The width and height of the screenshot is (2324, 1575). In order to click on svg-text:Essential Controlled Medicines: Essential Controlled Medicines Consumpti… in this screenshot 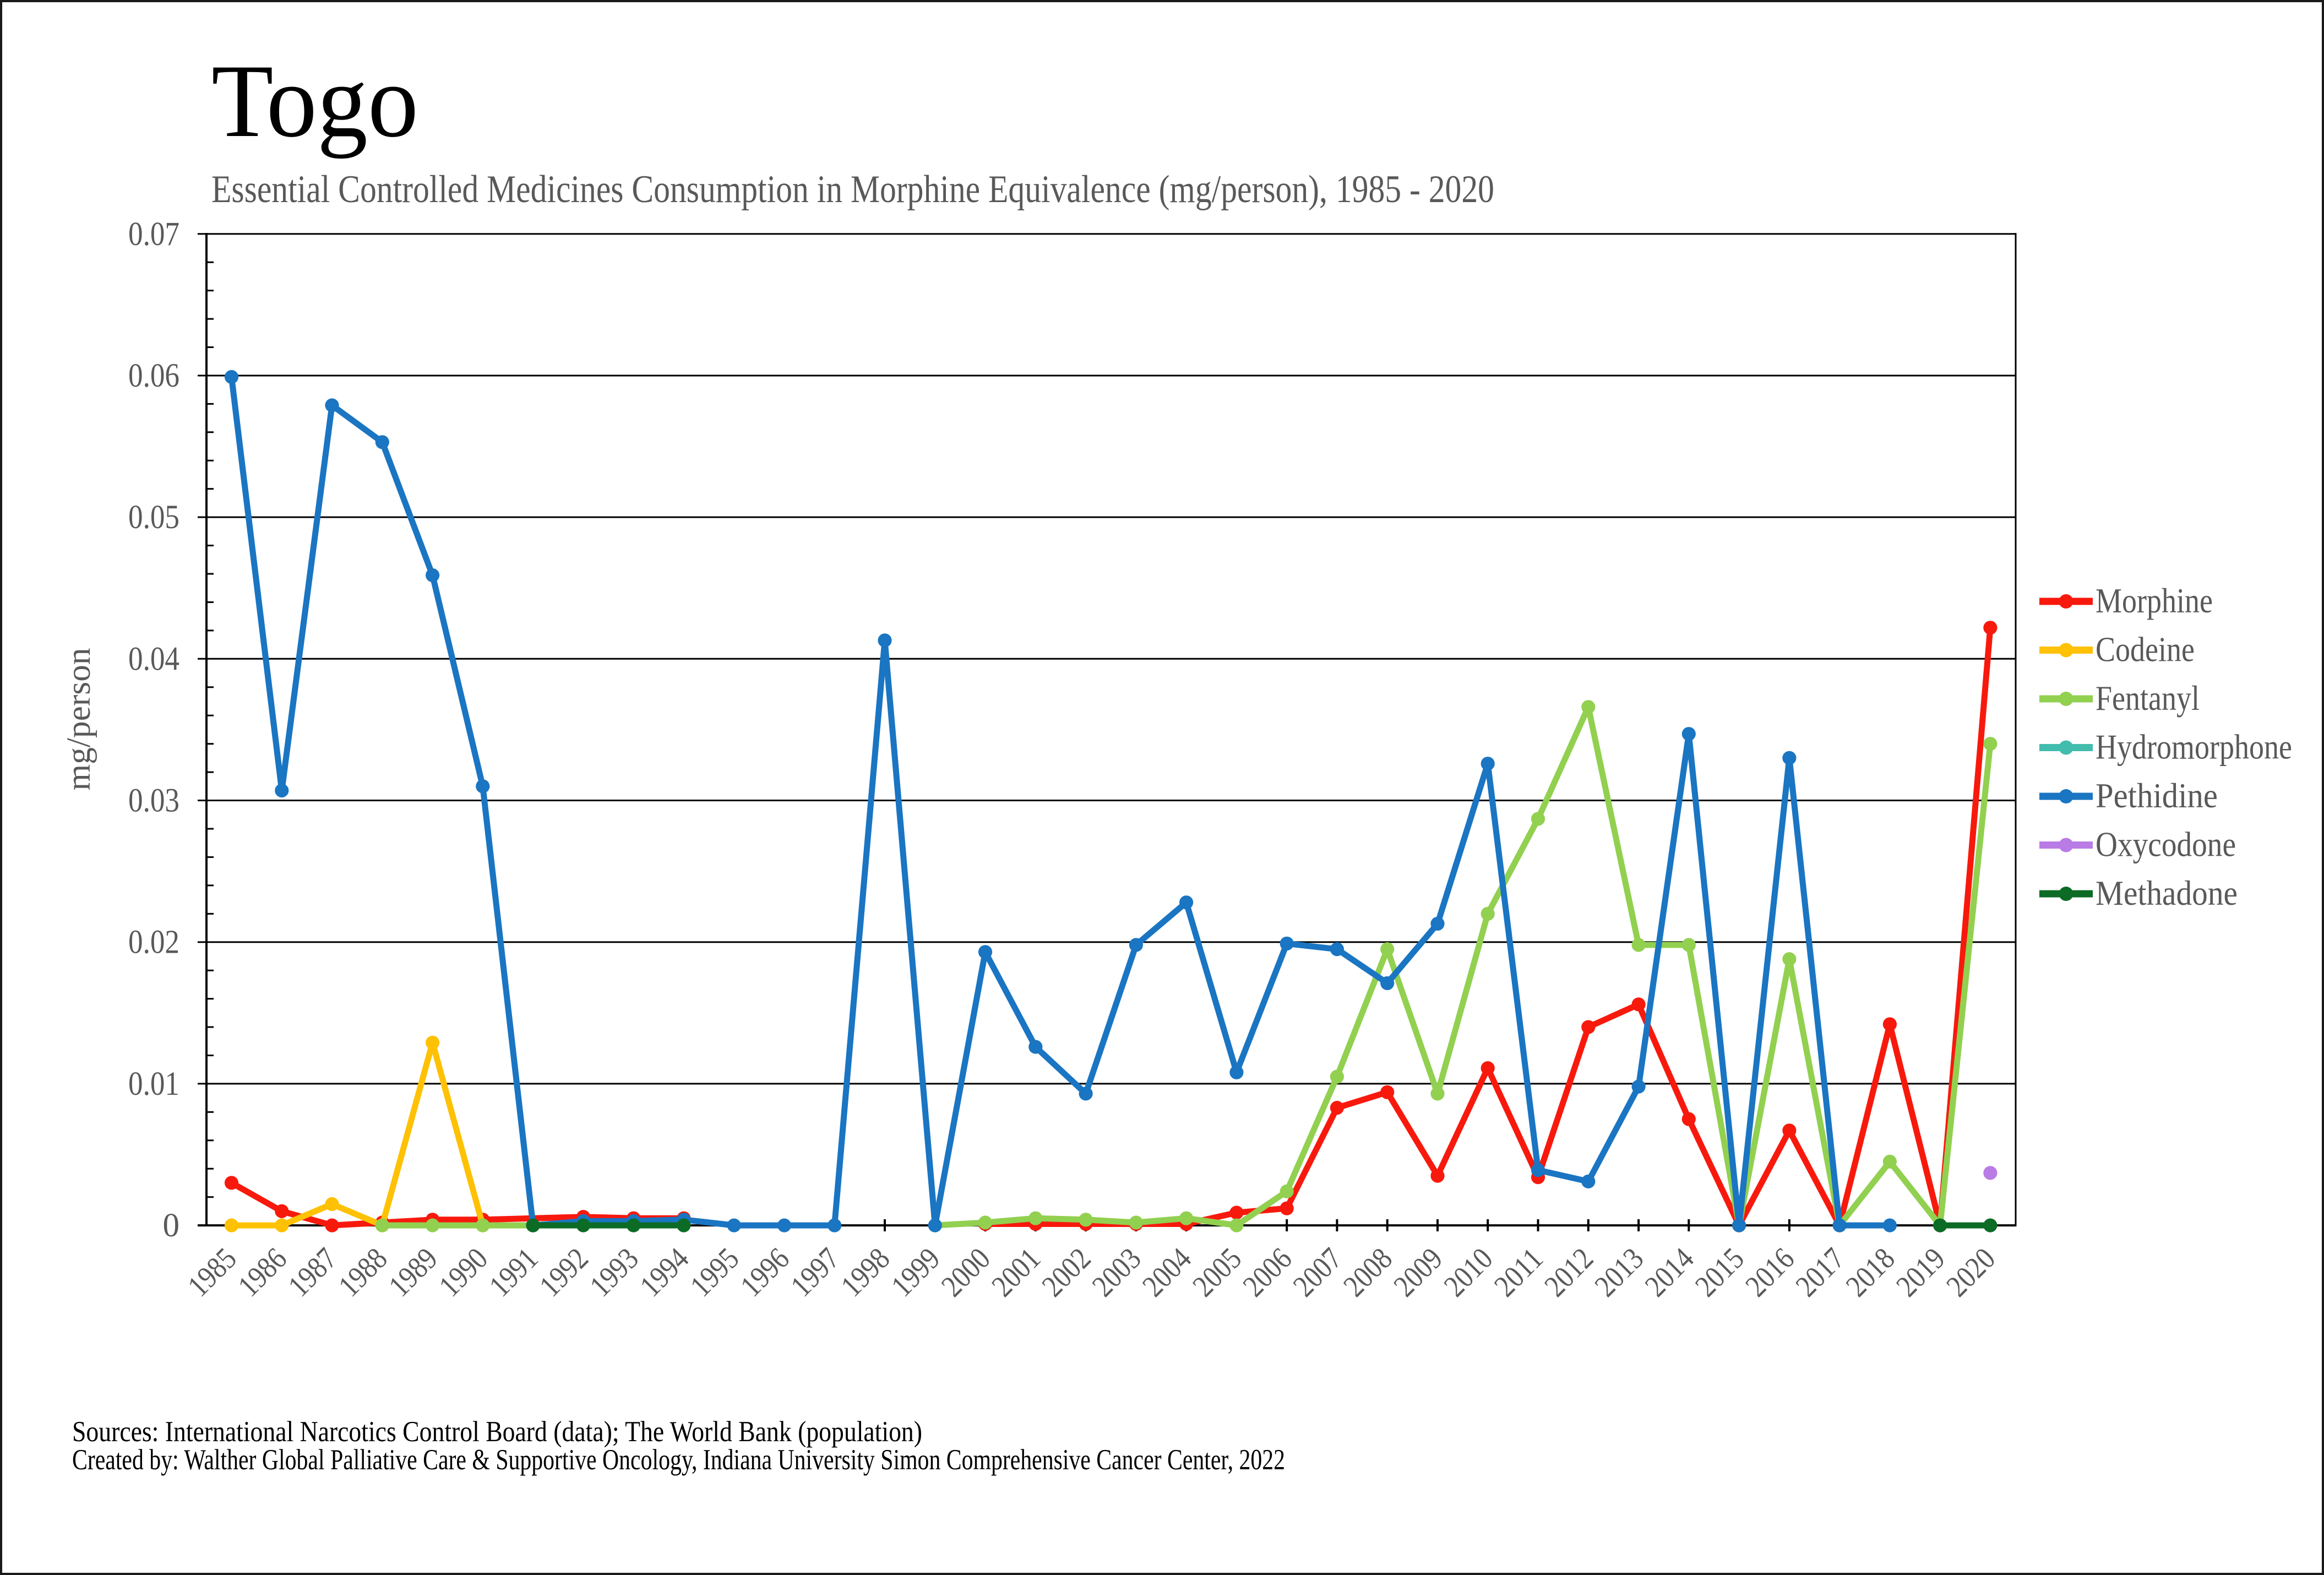, I will do `click(852, 190)`.